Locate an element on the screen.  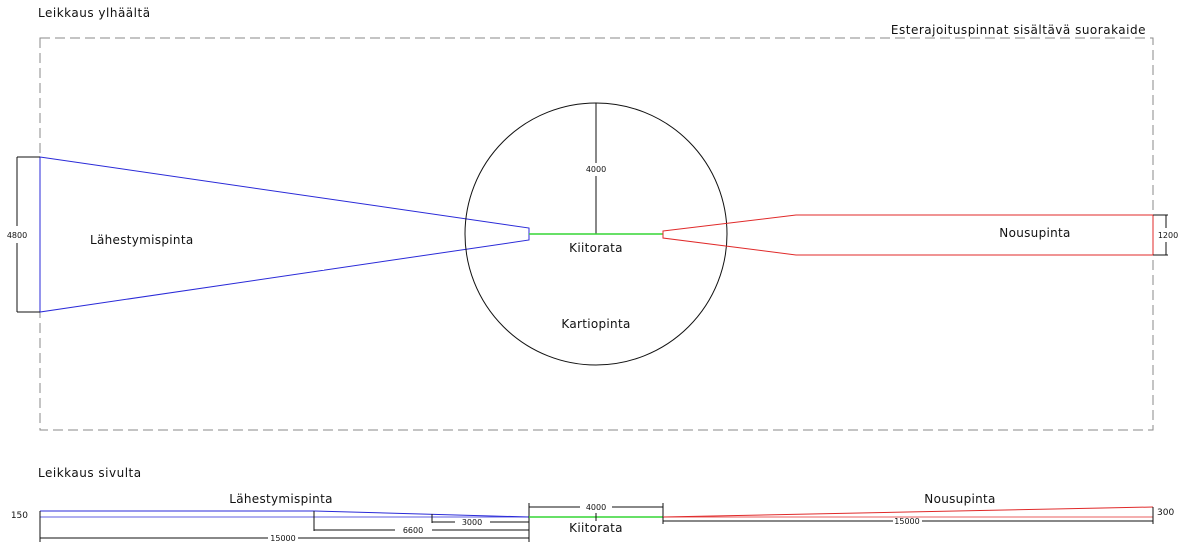
dim-value-15000-left: 15000 is located at coordinates (282, 538).